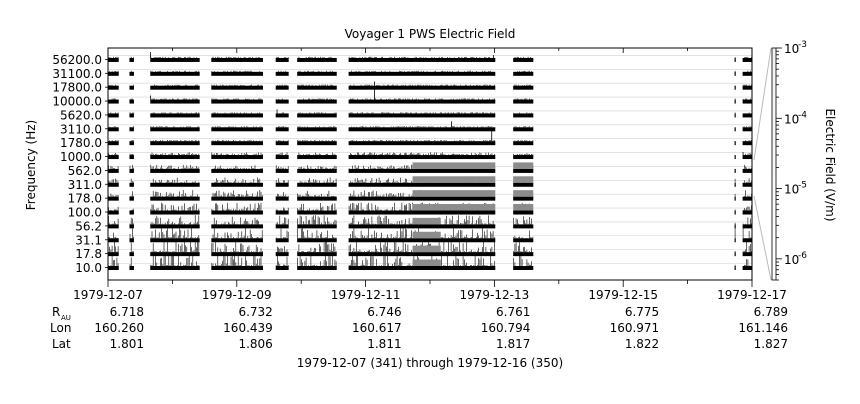 The height and width of the screenshot is (404, 860). Describe the element at coordinates (85, 199) in the screenshot. I see `y-tick-label: 178.0` at that location.